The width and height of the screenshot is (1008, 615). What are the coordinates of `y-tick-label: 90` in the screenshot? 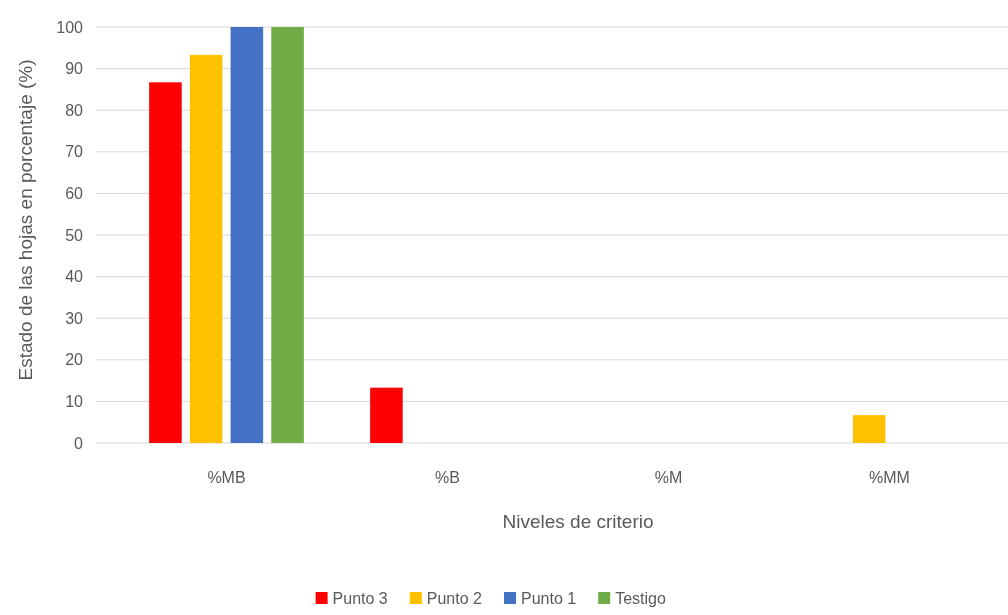 It's located at (74, 69).